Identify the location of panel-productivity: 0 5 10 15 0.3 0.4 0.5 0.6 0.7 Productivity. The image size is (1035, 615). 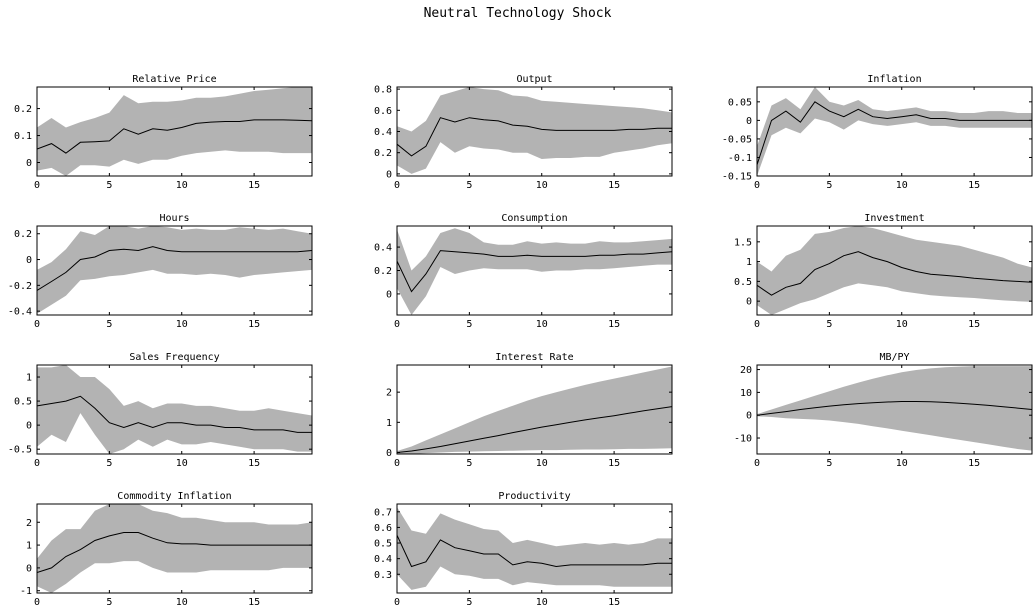
(523, 549).